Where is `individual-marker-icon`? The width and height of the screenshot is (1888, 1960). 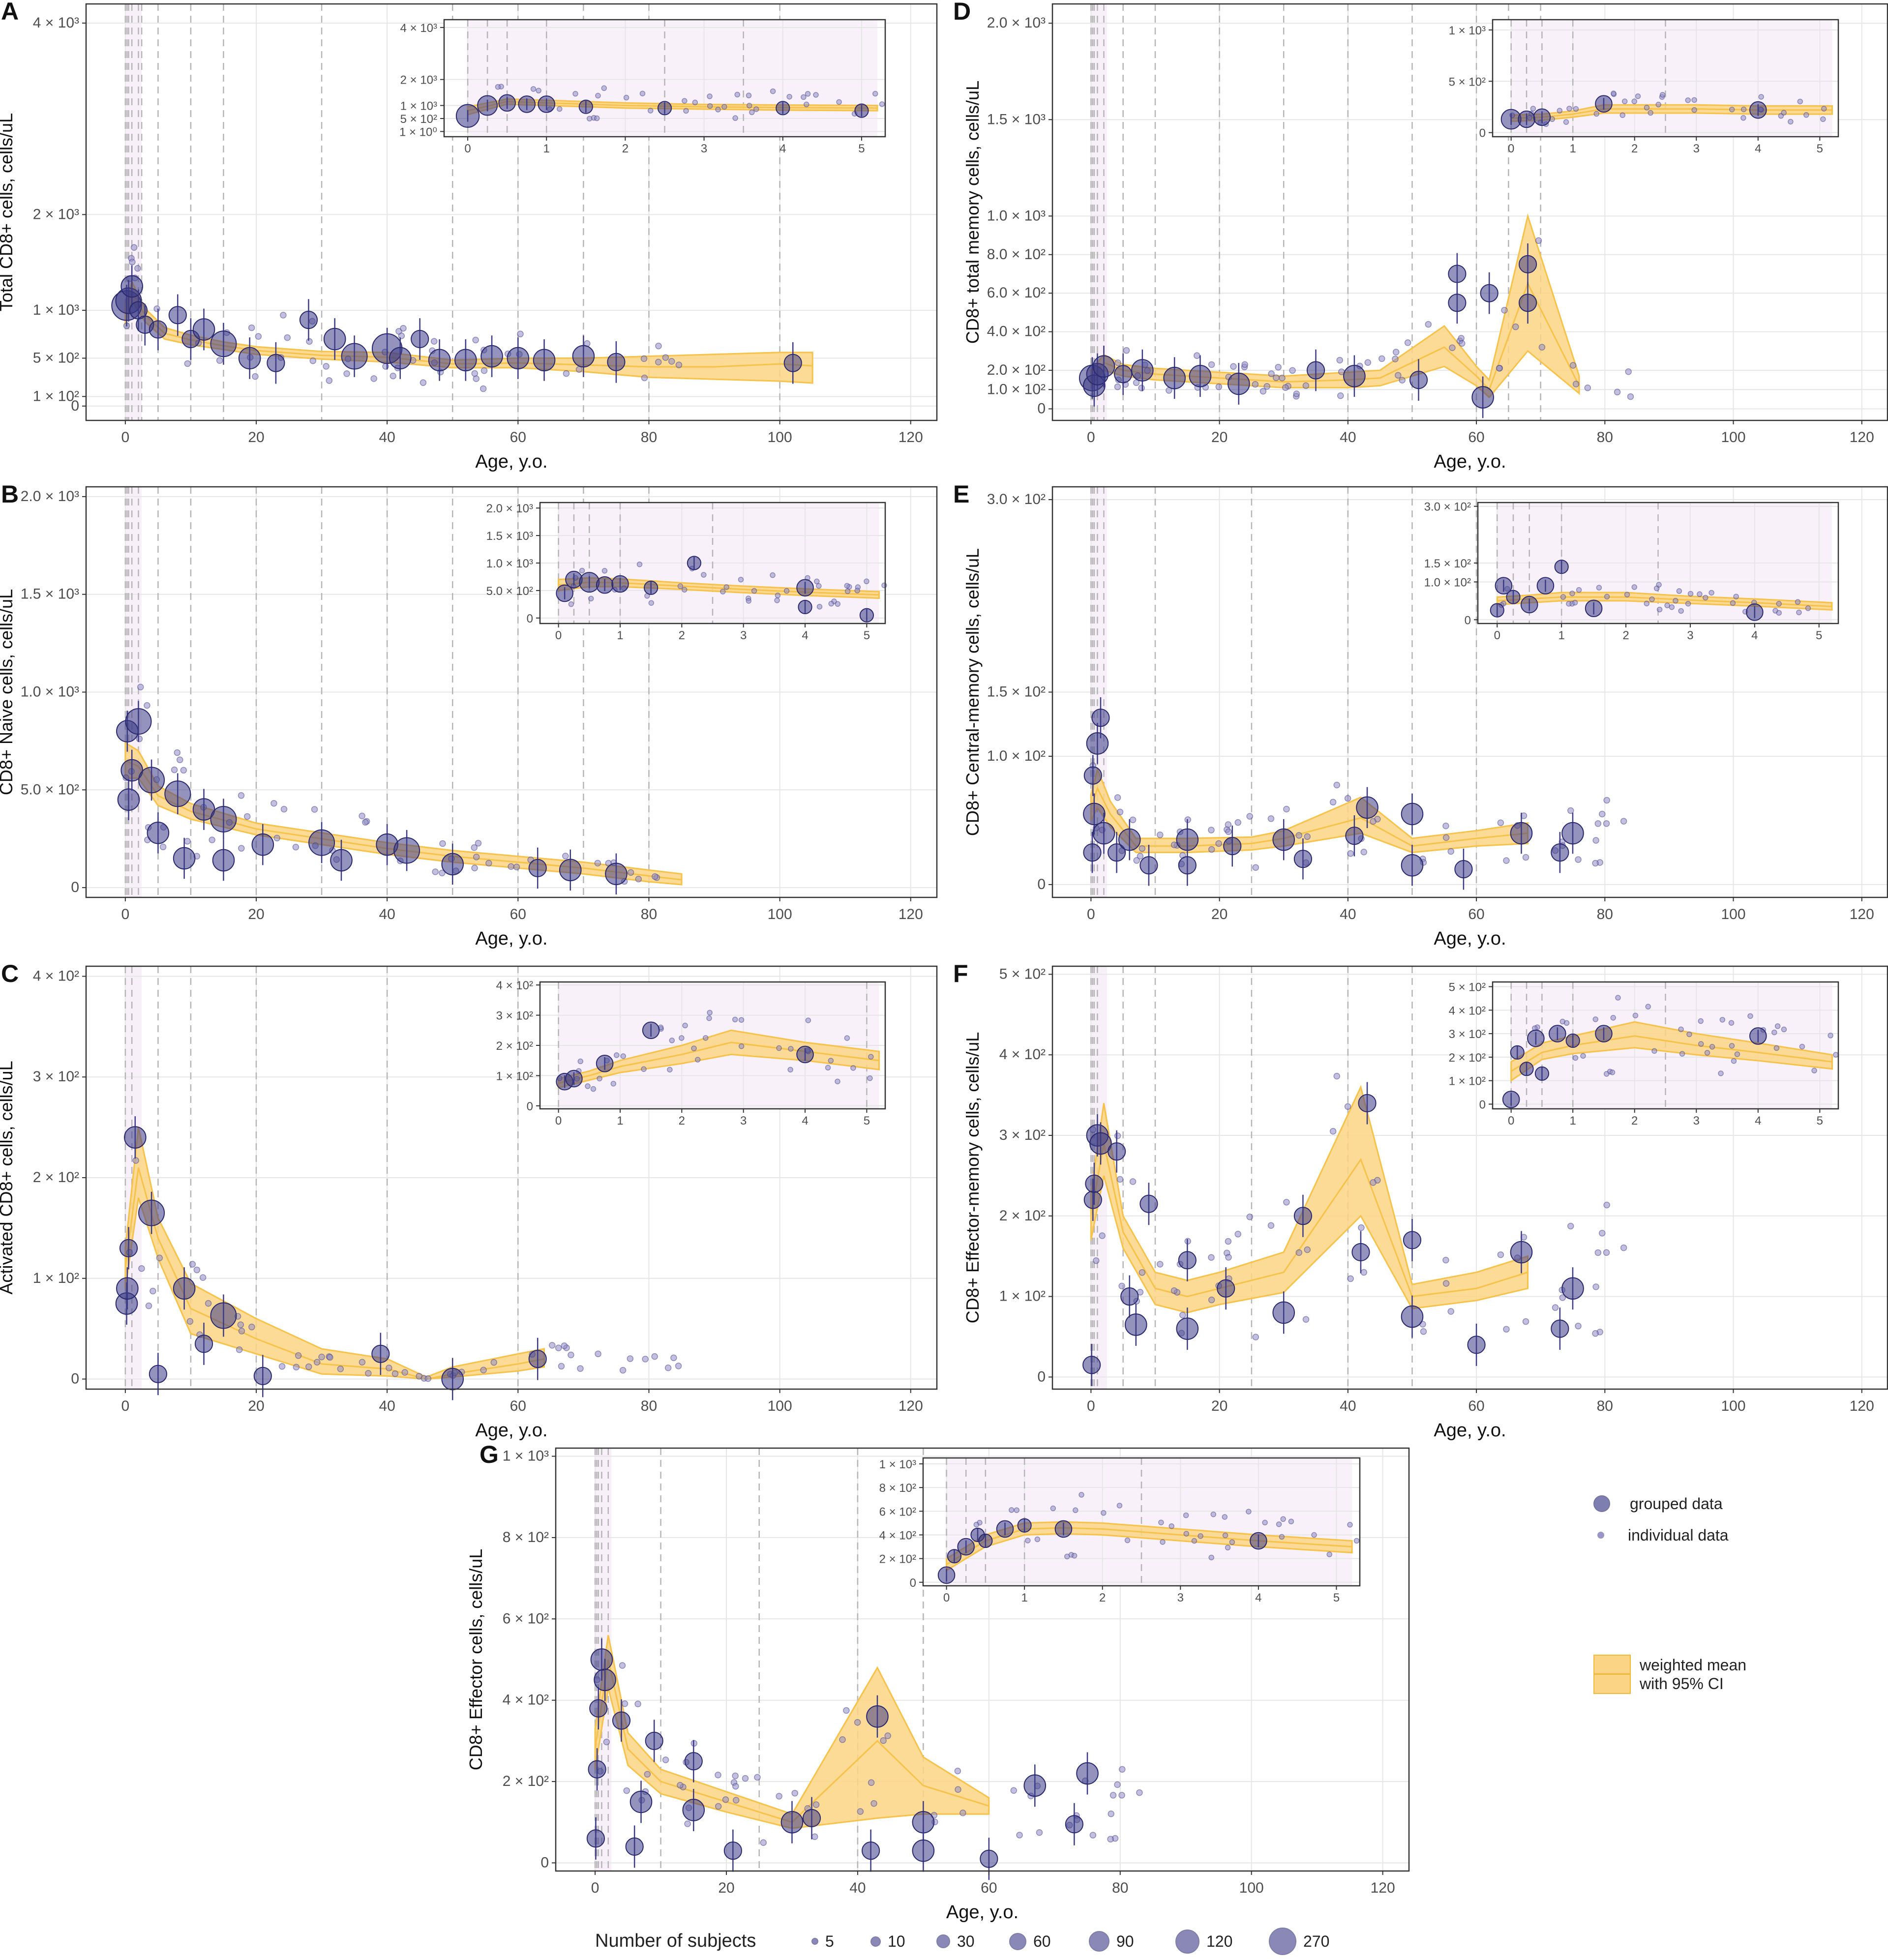 individual-marker-icon is located at coordinates (1600, 1535).